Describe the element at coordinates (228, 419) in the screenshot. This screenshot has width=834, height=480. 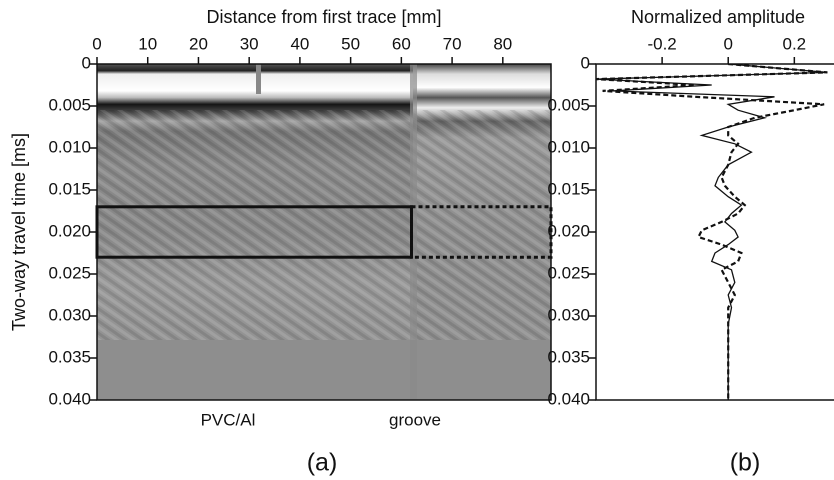
I see `annotation: PVC/Al` at that location.